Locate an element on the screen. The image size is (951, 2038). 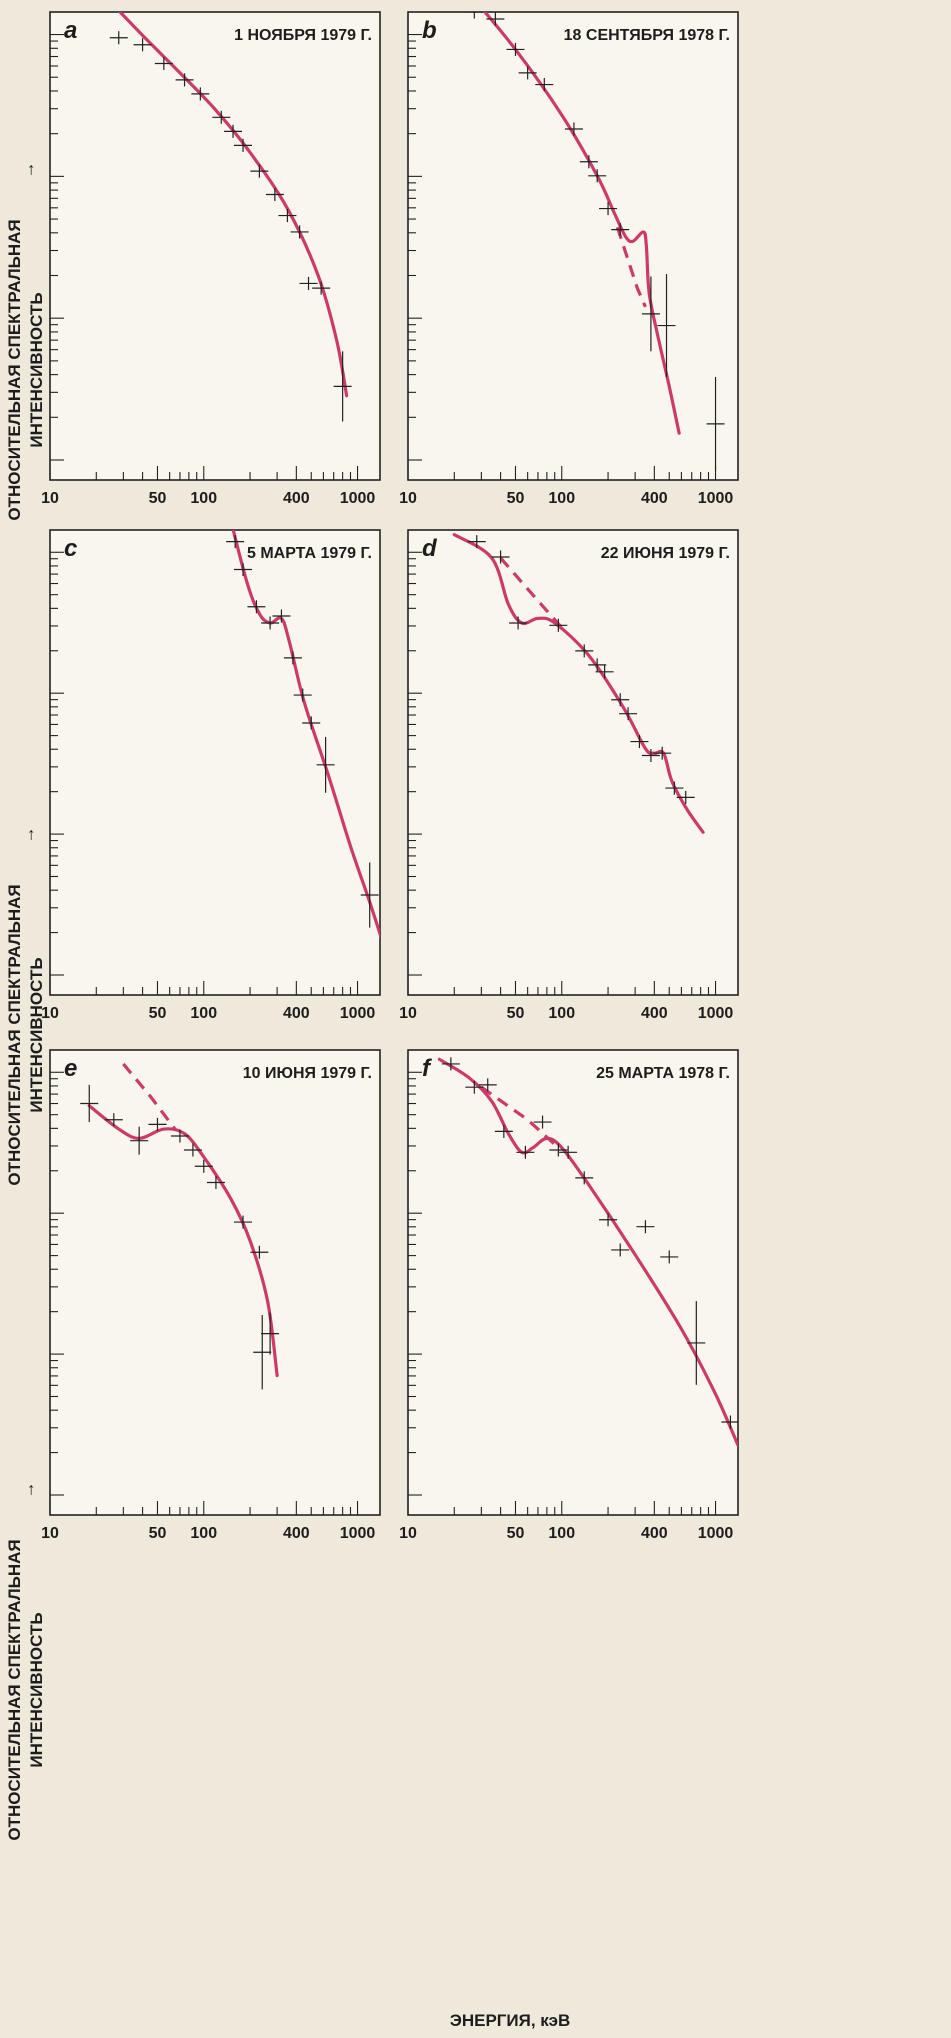
panel-date: 22 ИЮНЯ 1979 Г. is located at coordinates (665, 553).